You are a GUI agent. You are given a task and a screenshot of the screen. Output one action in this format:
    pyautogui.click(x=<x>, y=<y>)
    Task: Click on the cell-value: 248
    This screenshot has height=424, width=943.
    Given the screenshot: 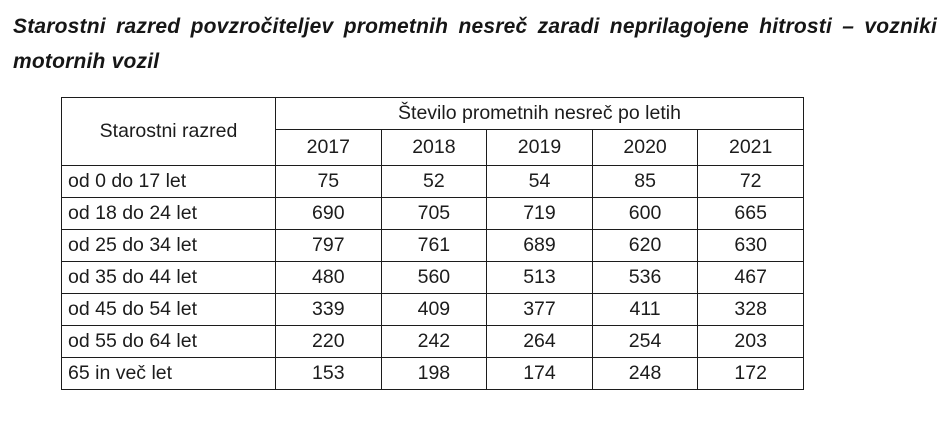 What is the action you would take?
    pyautogui.click(x=645, y=373)
    